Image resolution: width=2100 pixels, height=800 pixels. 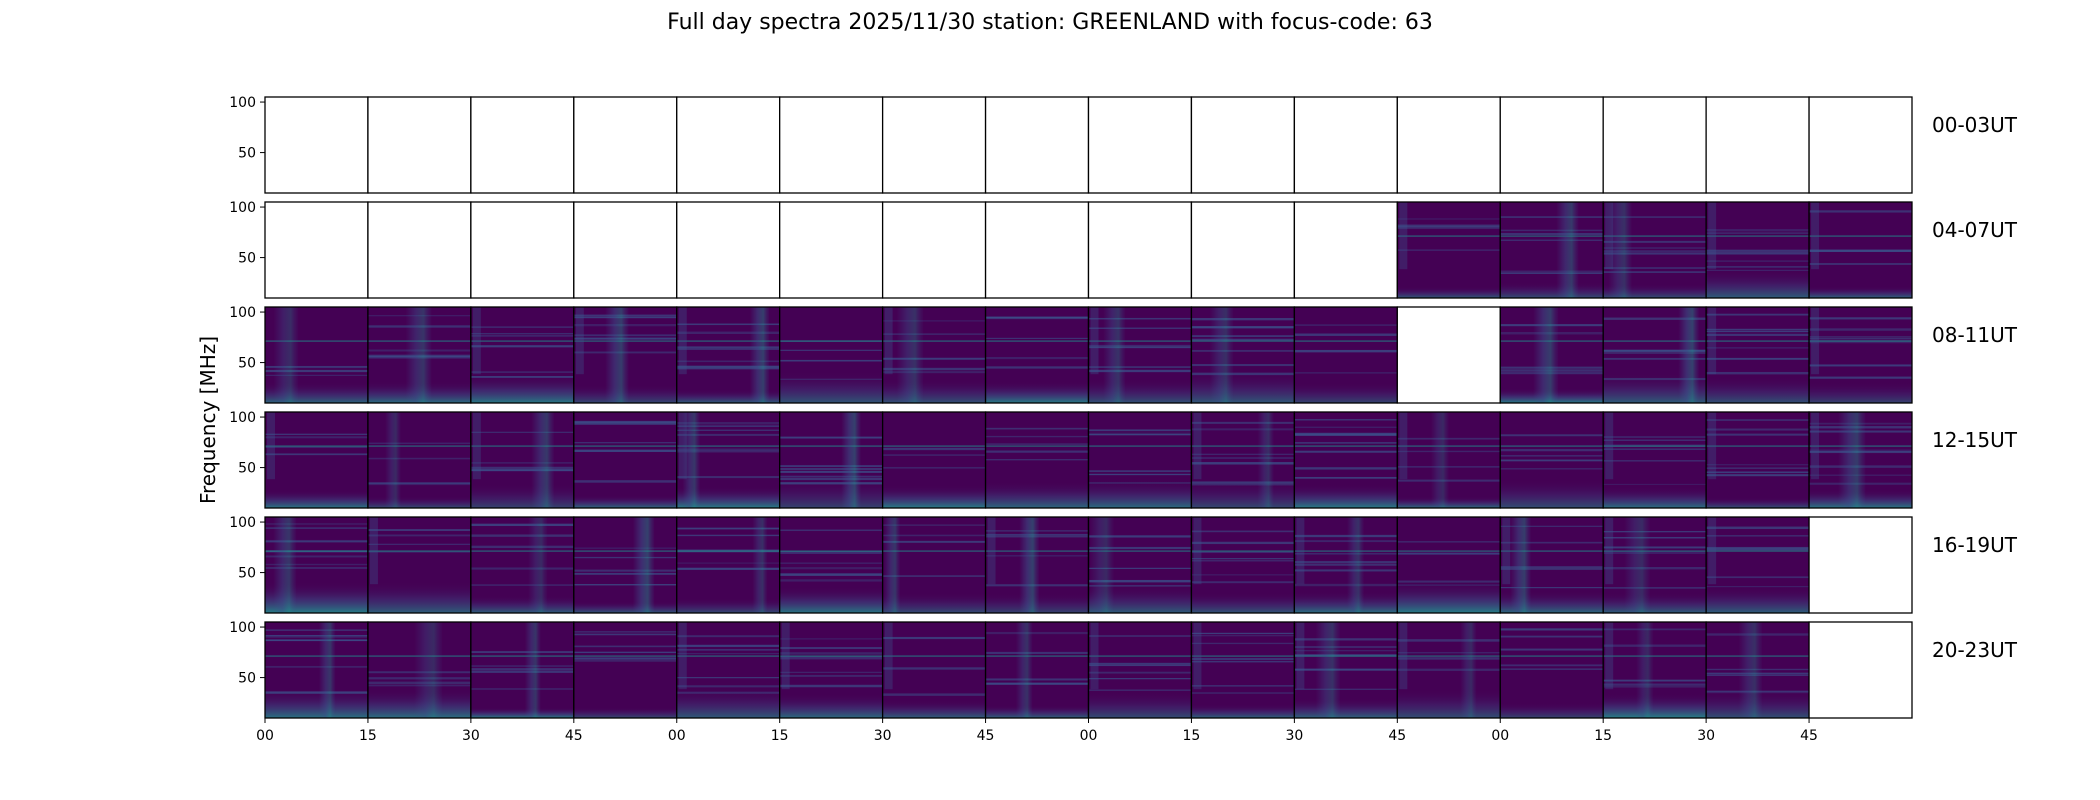 I want to click on row-label: 20-23UT, so click(x=1975, y=650).